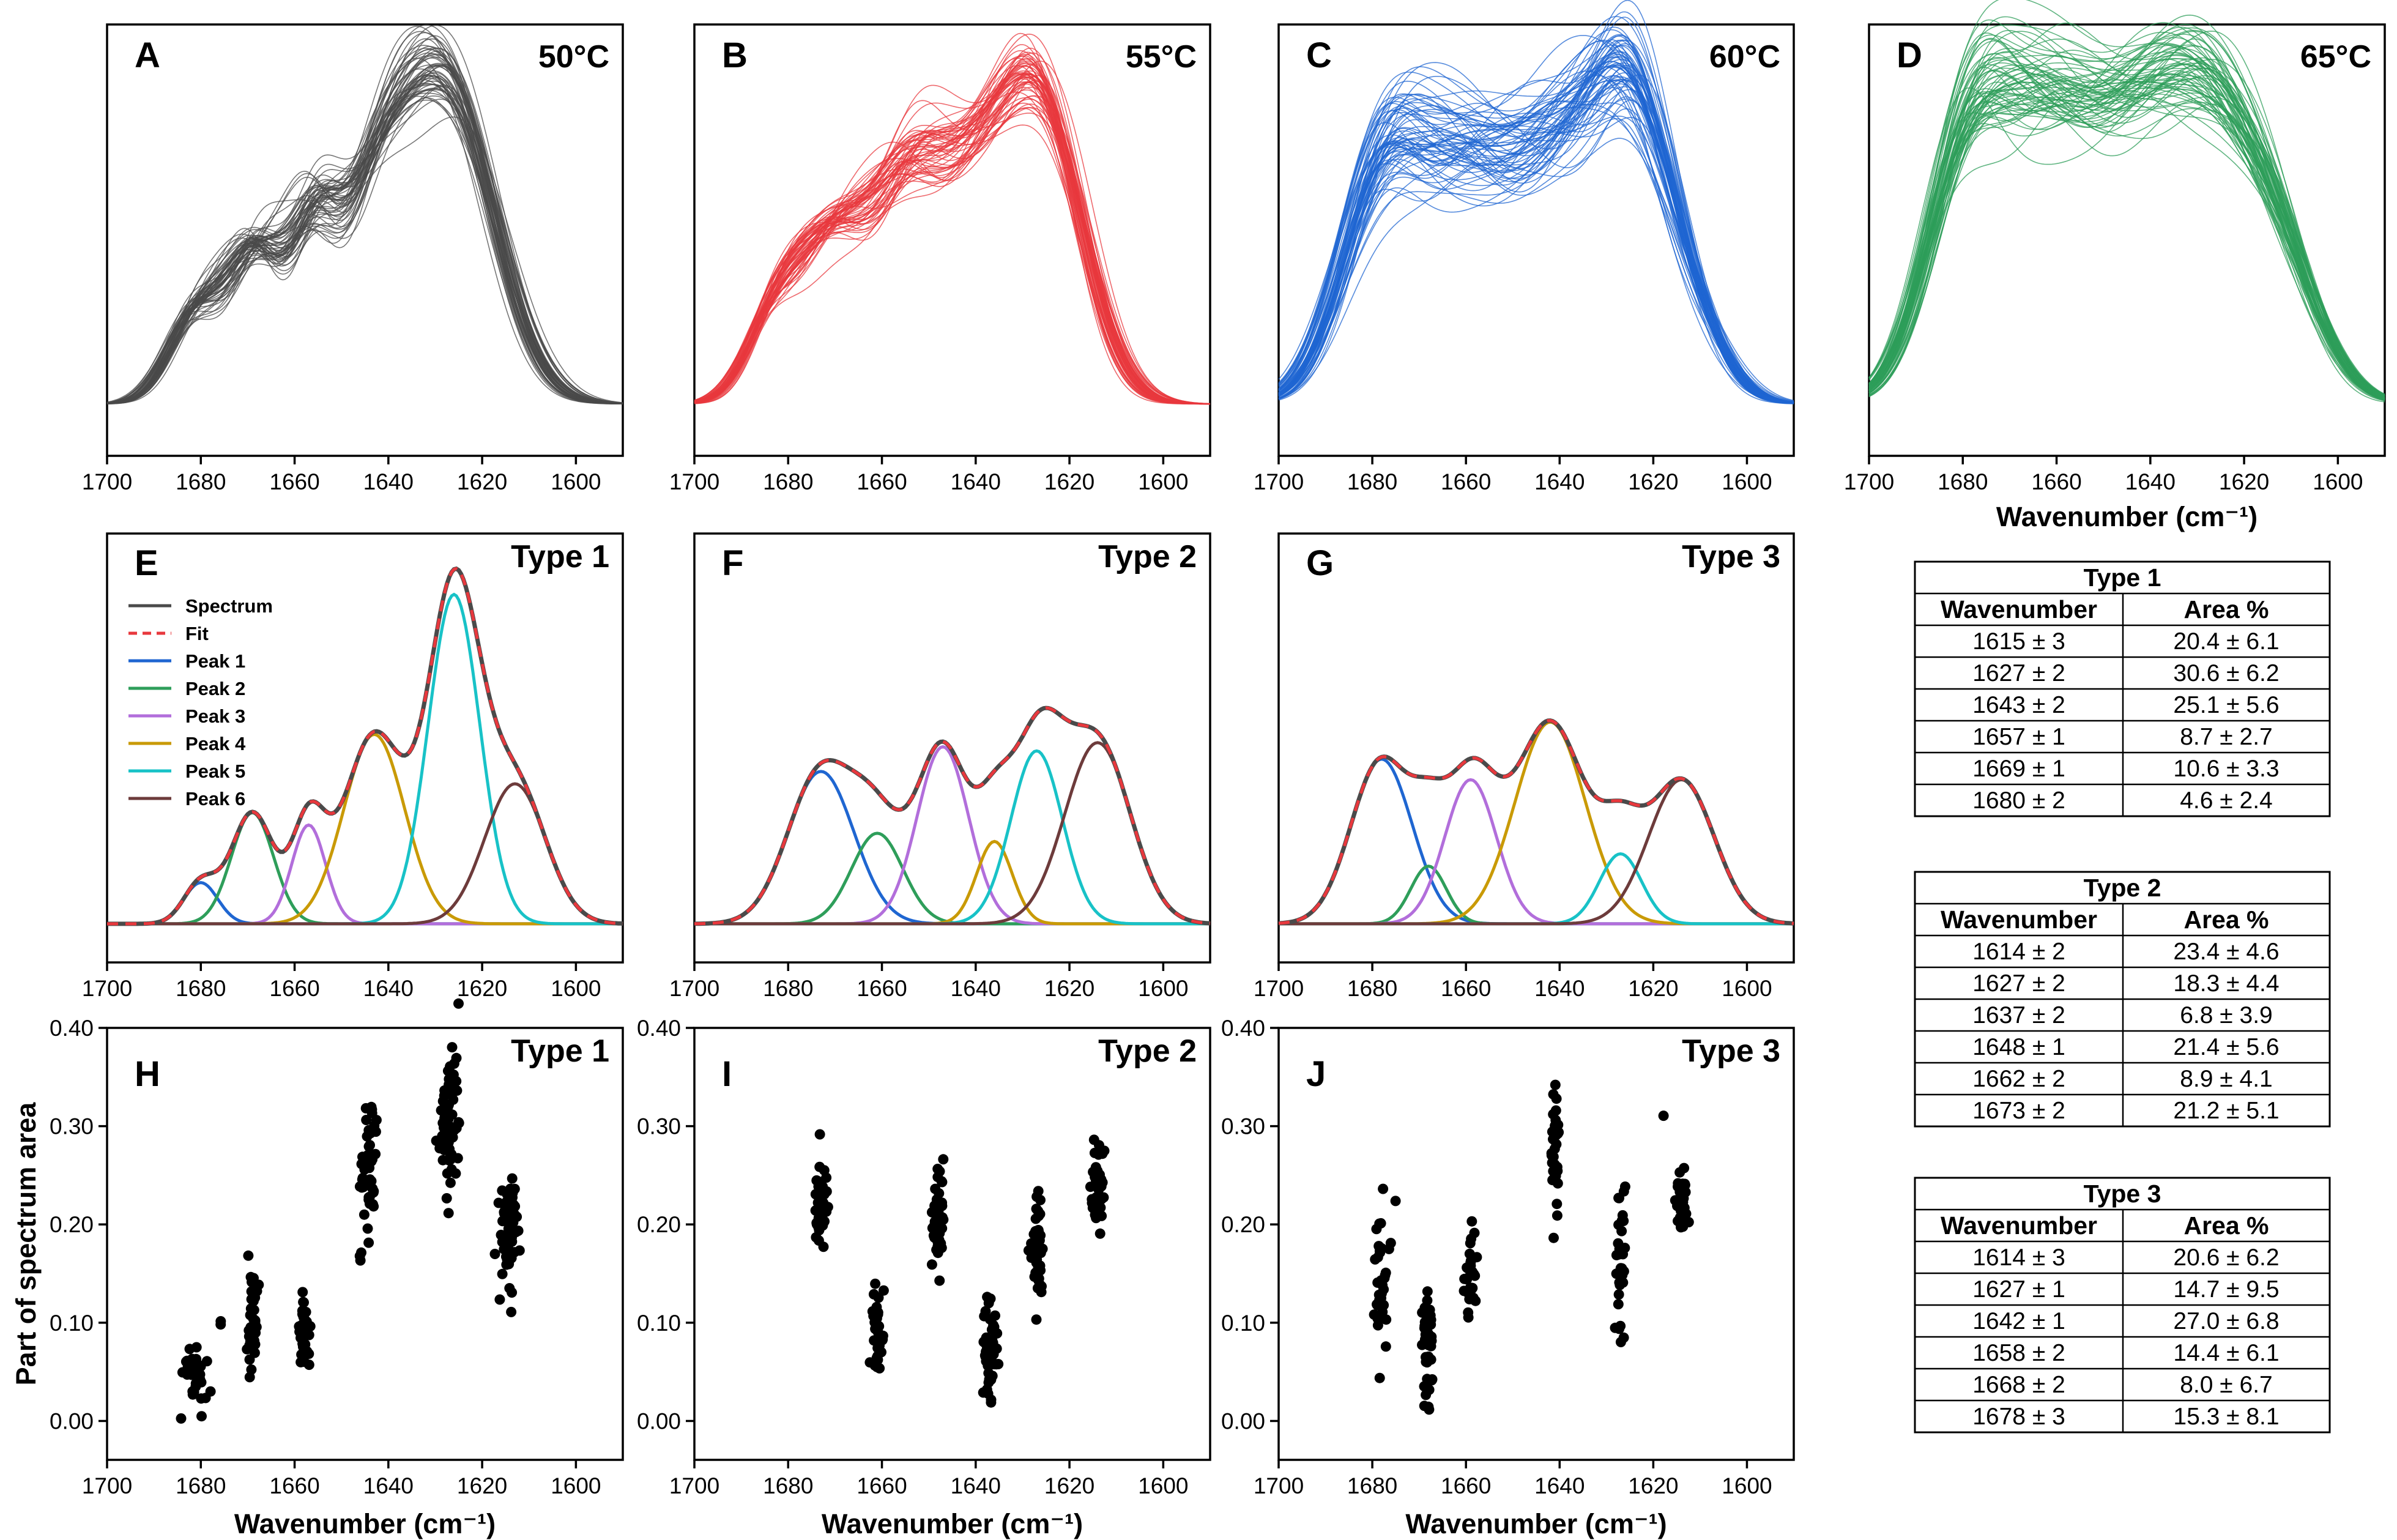  Describe the element at coordinates (72, 1421) in the screenshot. I see `scatter-h-ytick-label-0: 0.00` at that location.